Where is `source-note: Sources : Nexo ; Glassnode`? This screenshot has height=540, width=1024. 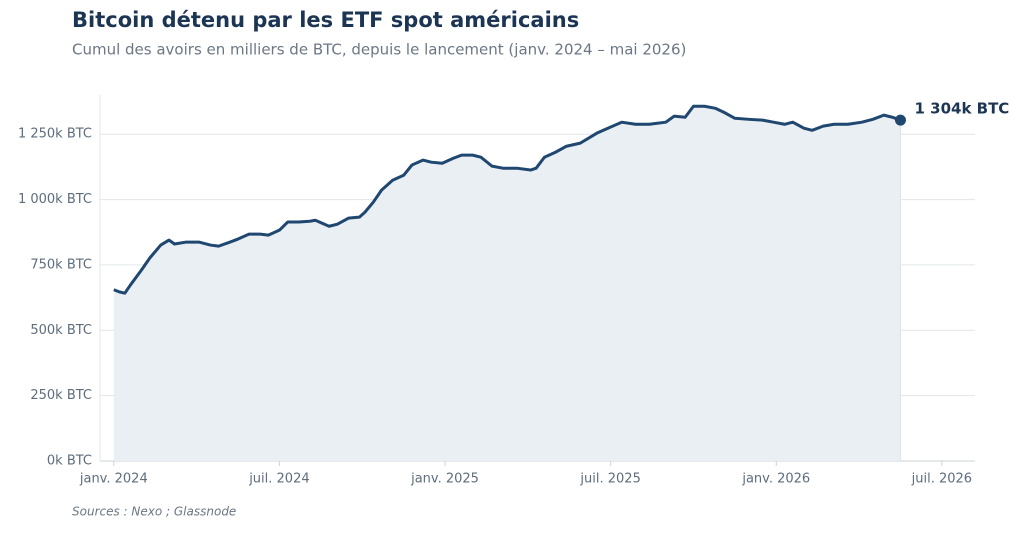
source-note: Sources : Nexo ; Glassnode is located at coordinates (154, 512).